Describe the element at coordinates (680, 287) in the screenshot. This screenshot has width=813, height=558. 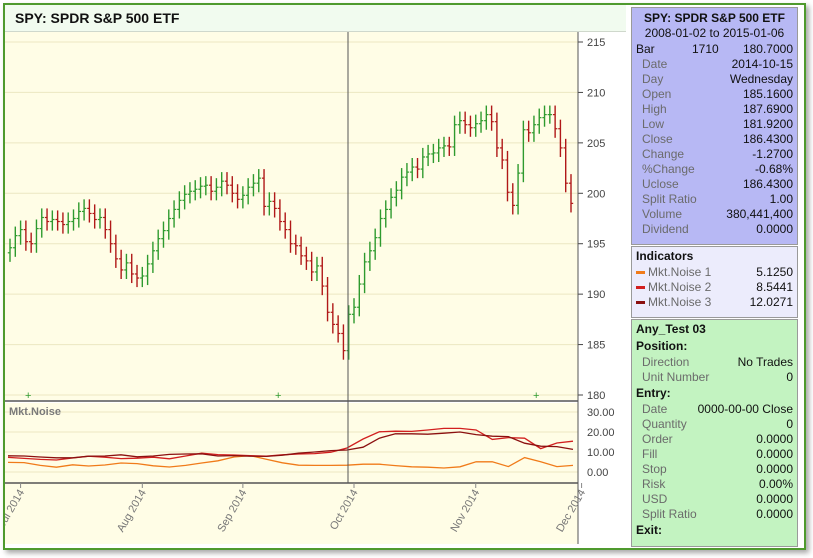
I see `indicator-label: Mkt.Noise 2` at that location.